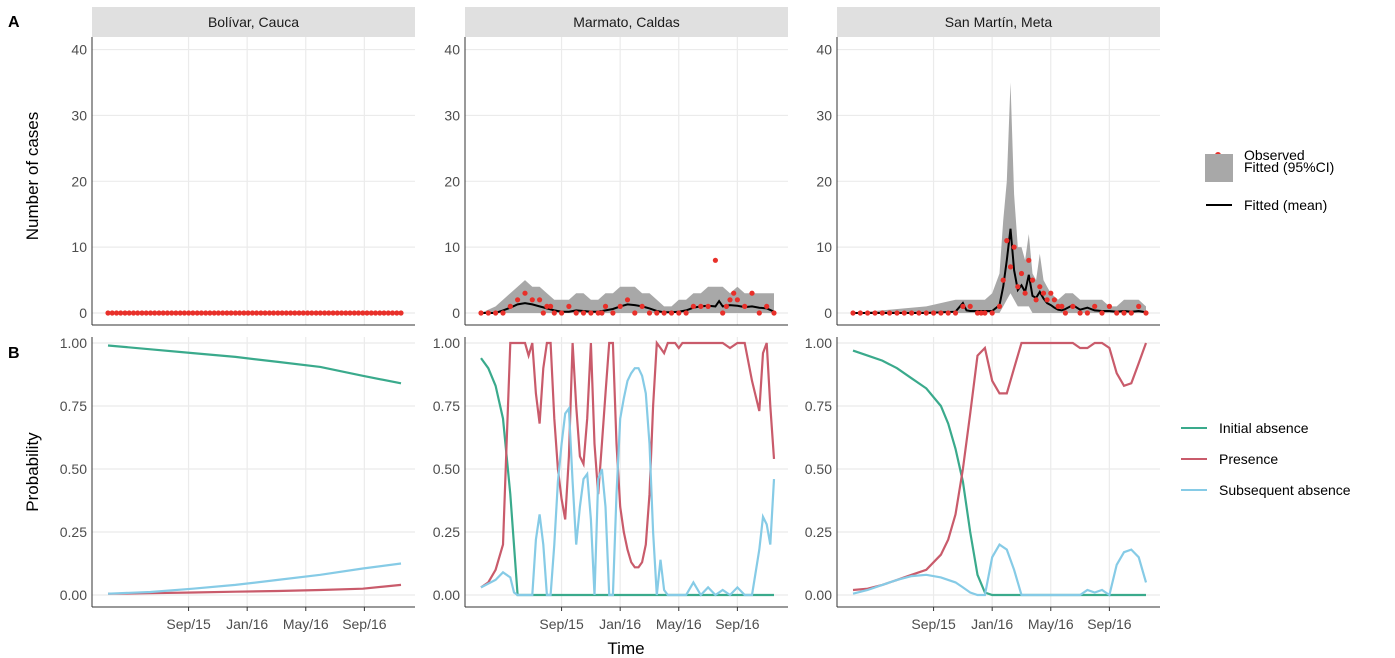  What do you see at coordinates (14, 353) in the screenshot?
I see `panel-tag-b: B` at bounding box center [14, 353].